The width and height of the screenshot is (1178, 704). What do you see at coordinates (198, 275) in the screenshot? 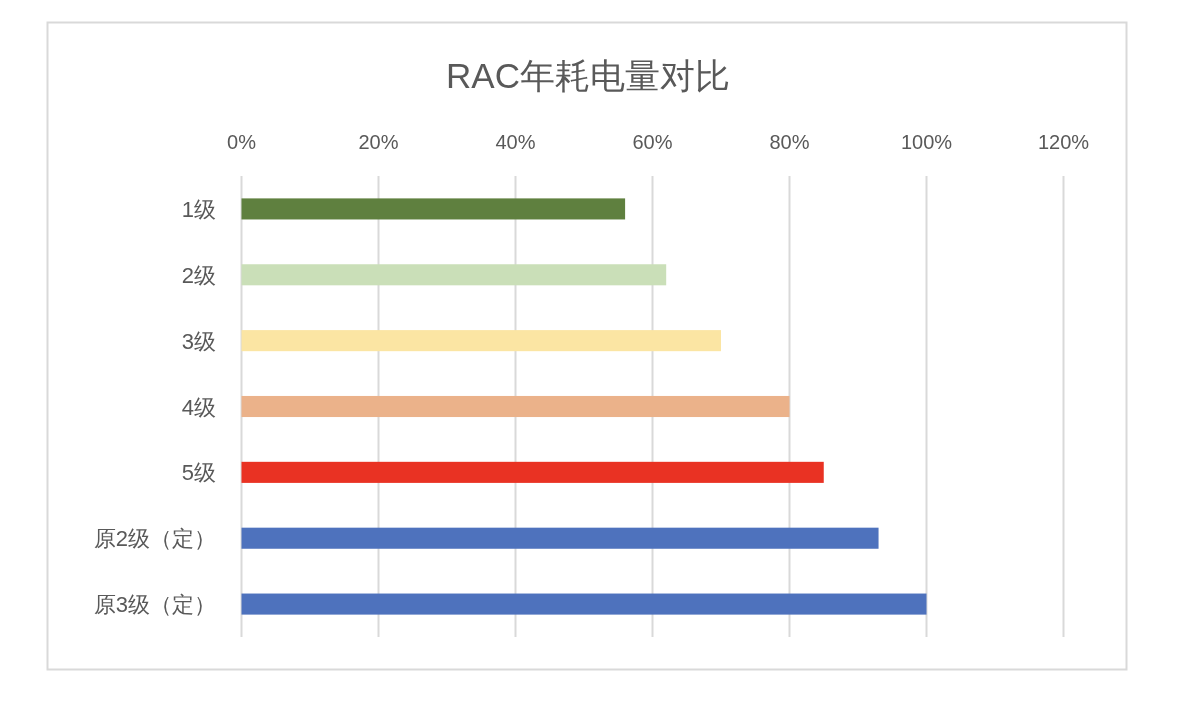
I see `y-tick-label: 2级` at bounding box center [198, 275].